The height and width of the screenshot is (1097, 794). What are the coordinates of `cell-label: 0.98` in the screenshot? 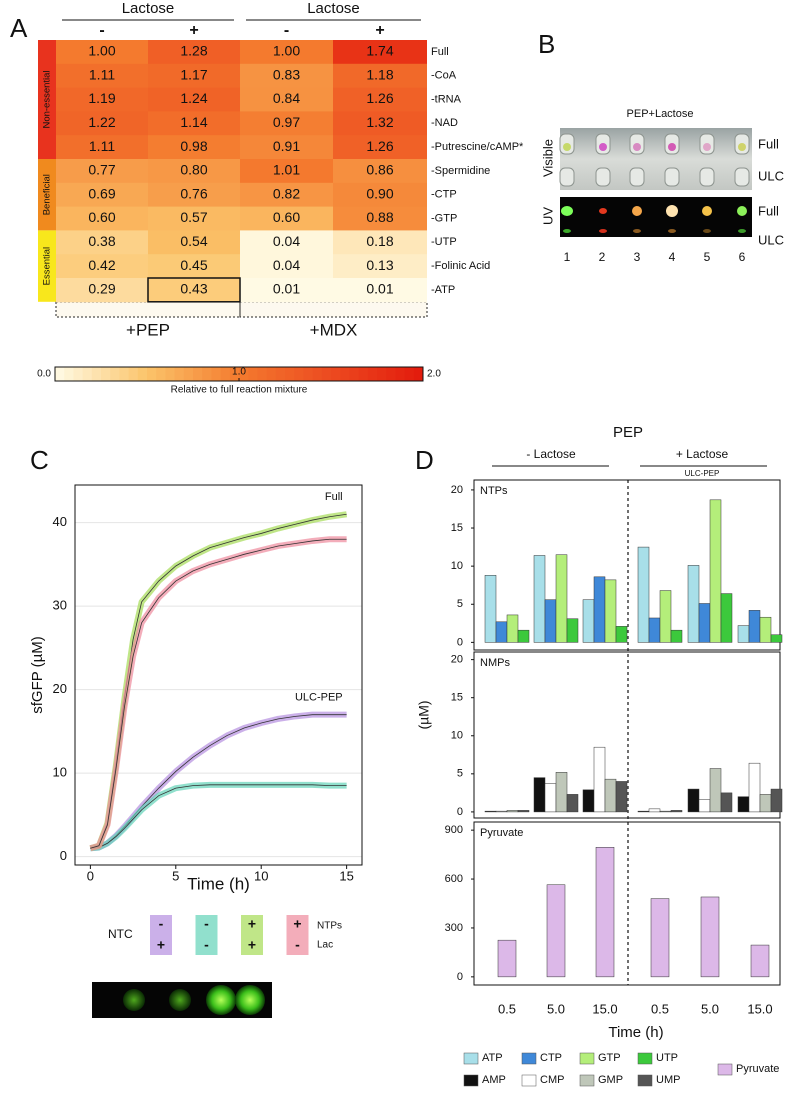 It's located at (193, 146).